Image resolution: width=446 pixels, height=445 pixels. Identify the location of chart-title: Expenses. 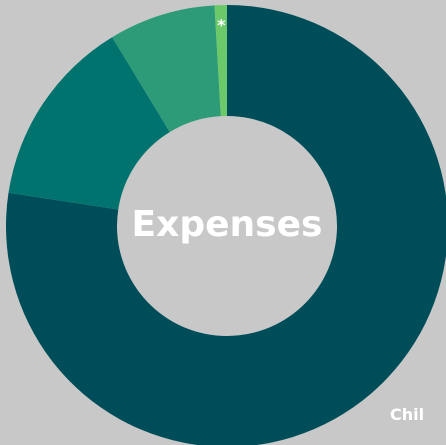
(227, 224).